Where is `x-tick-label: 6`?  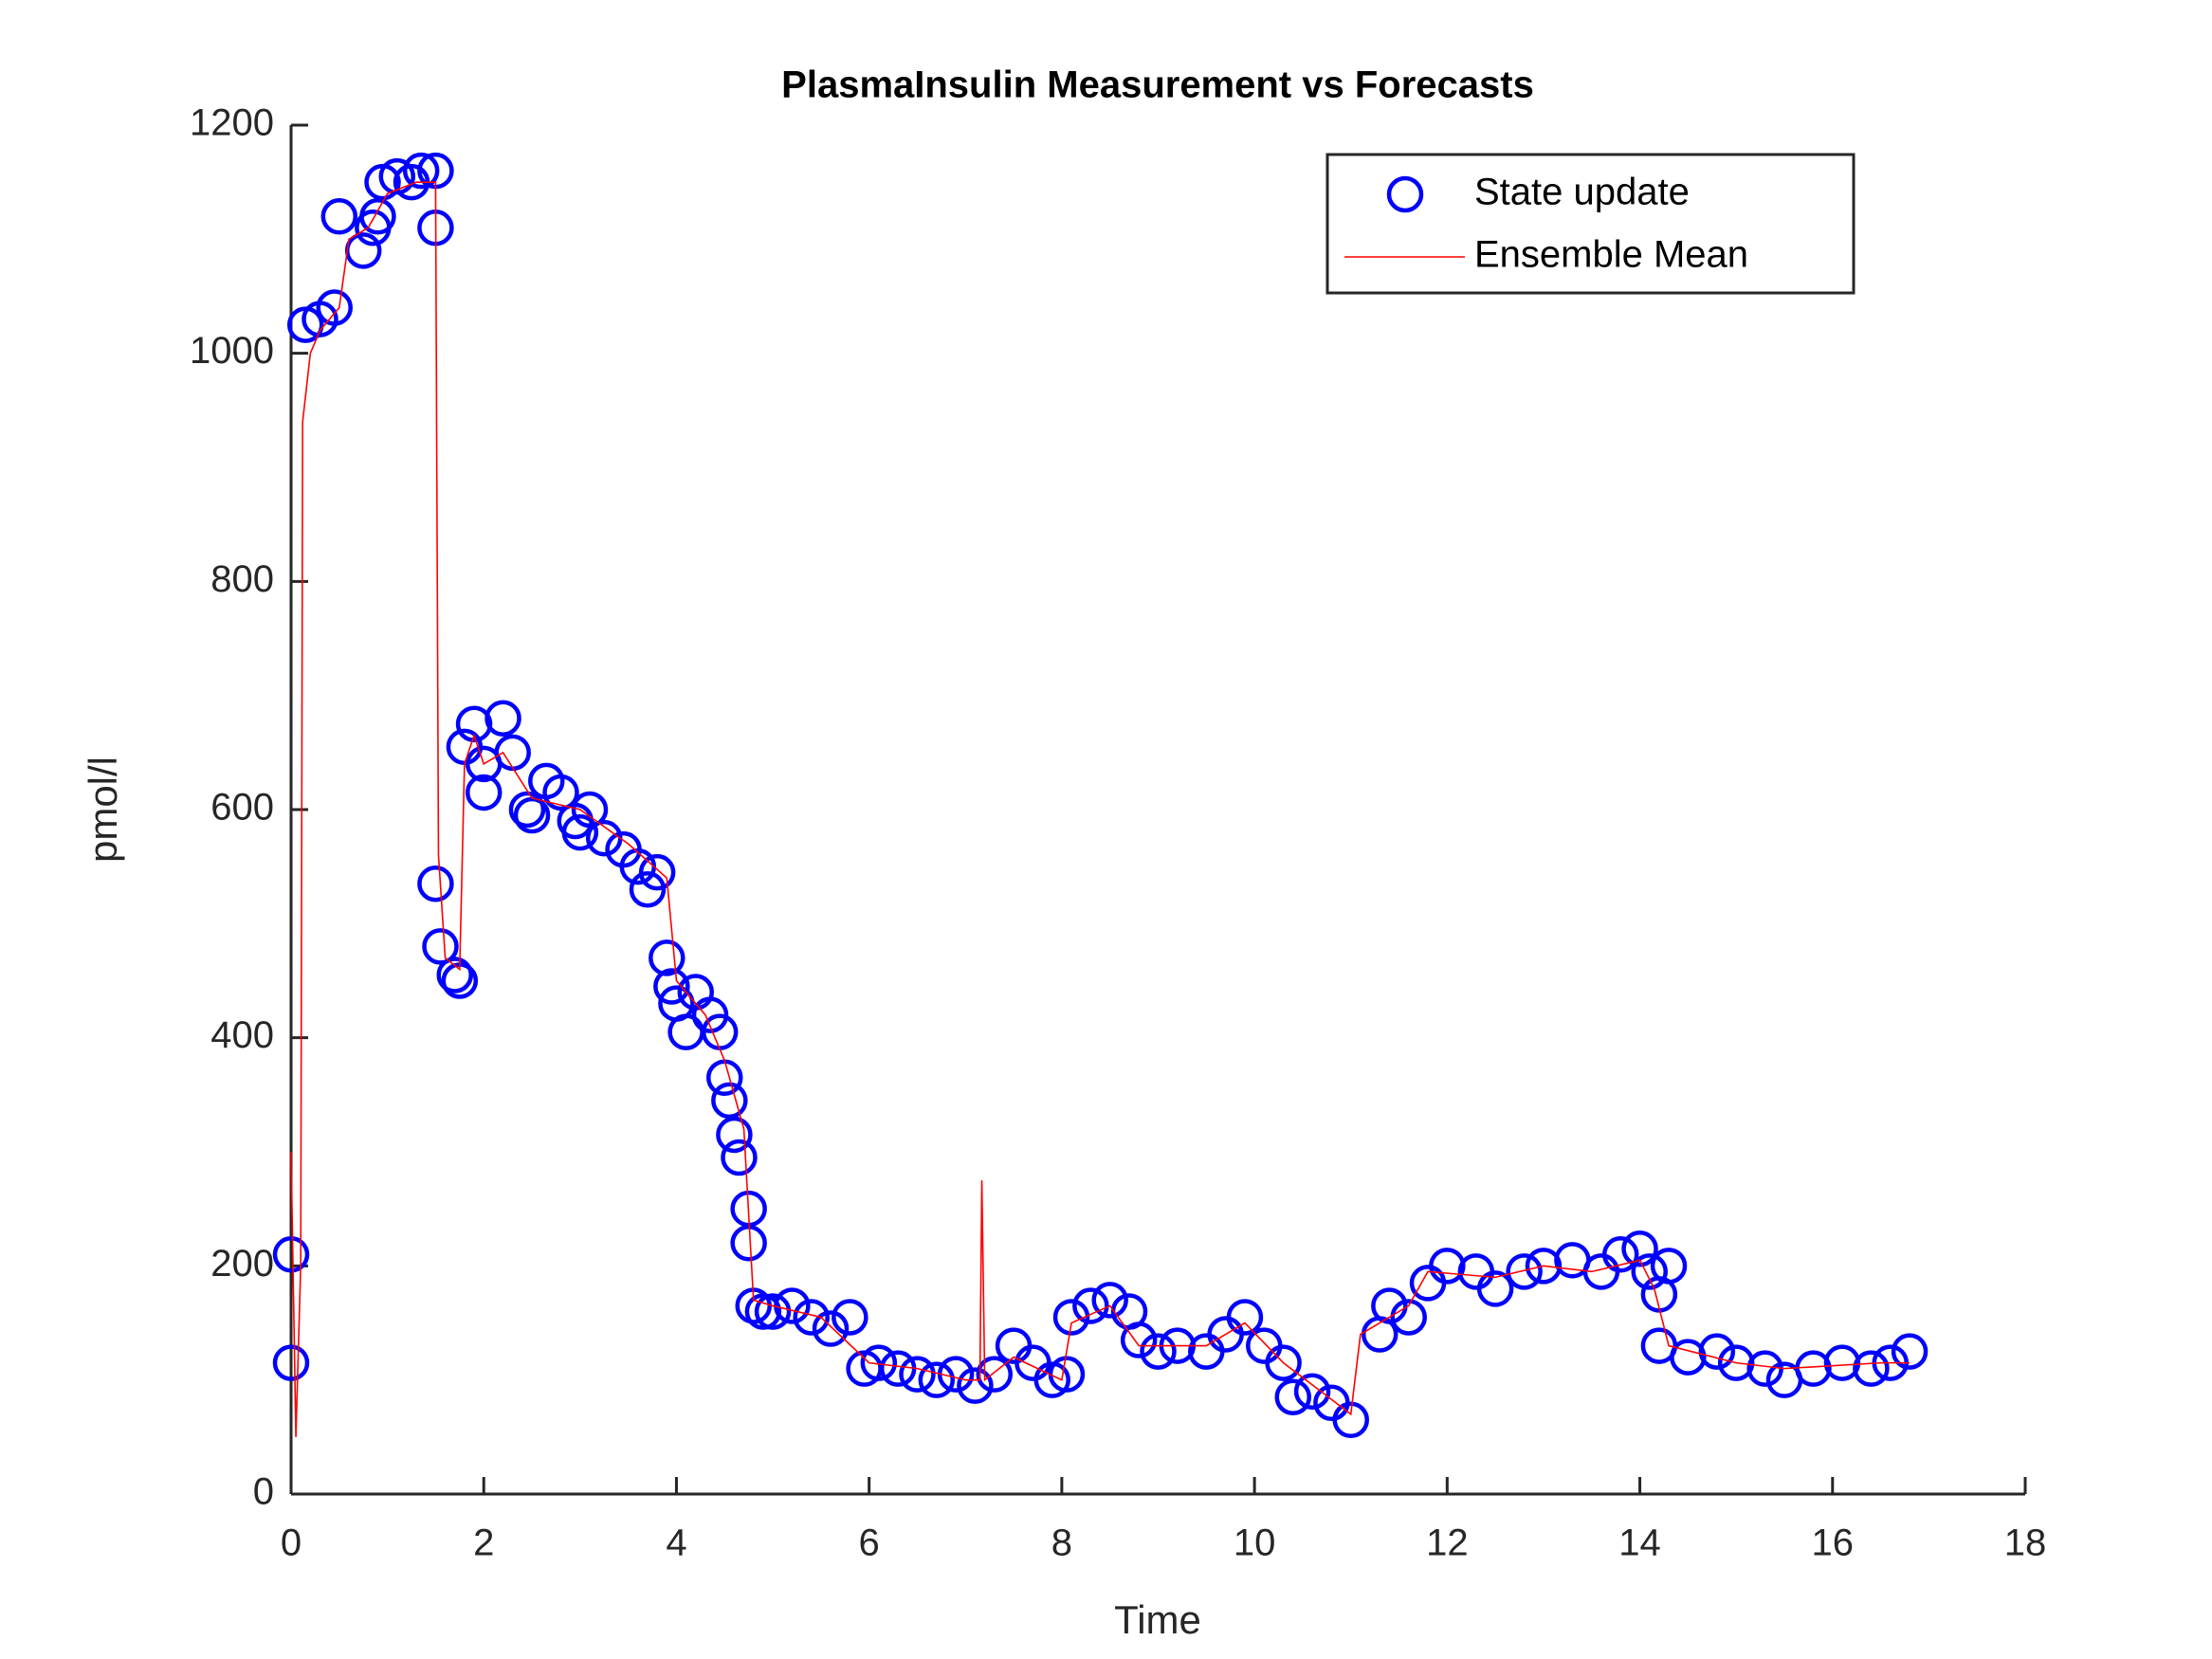
x-tick-label: 6 is located at coordinates (869, 1543).